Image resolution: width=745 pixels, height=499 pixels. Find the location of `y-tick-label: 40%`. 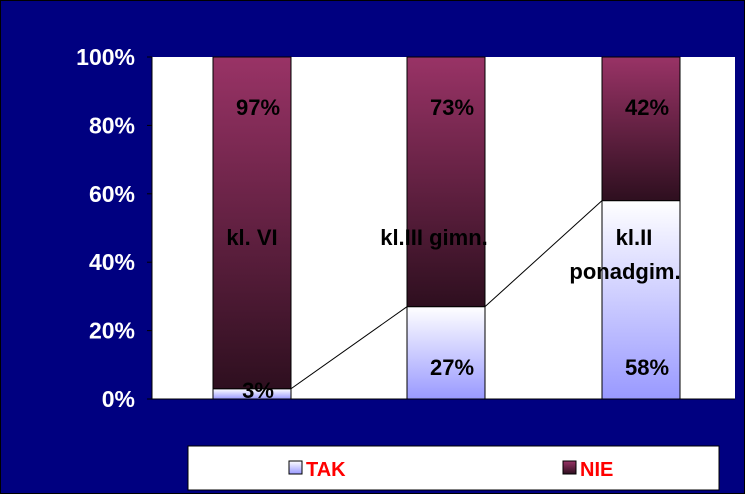

y-tick-label: 40% is located at coordinates (112, 262).